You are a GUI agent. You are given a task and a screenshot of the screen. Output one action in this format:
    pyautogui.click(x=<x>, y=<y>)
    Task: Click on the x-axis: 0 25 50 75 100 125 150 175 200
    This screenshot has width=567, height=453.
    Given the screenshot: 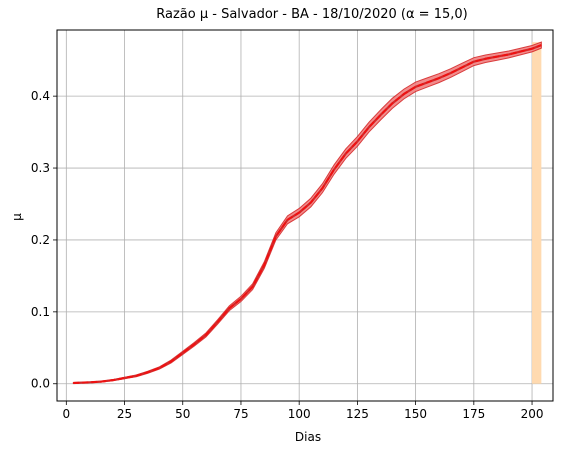 What is the action you would take?
    pyautogui.click(x=302, y=411)
    